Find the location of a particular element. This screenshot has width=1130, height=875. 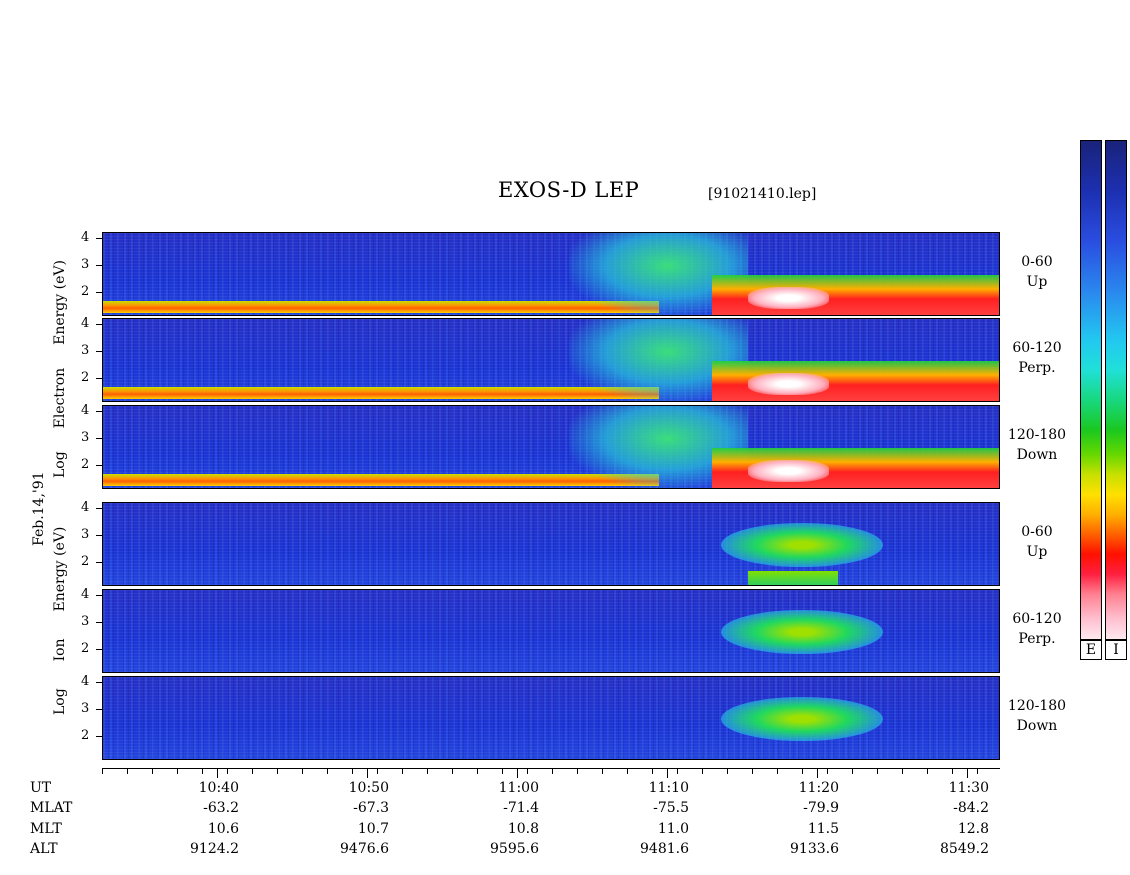

electron-low-energy-band is located at coordinates (381, 307).